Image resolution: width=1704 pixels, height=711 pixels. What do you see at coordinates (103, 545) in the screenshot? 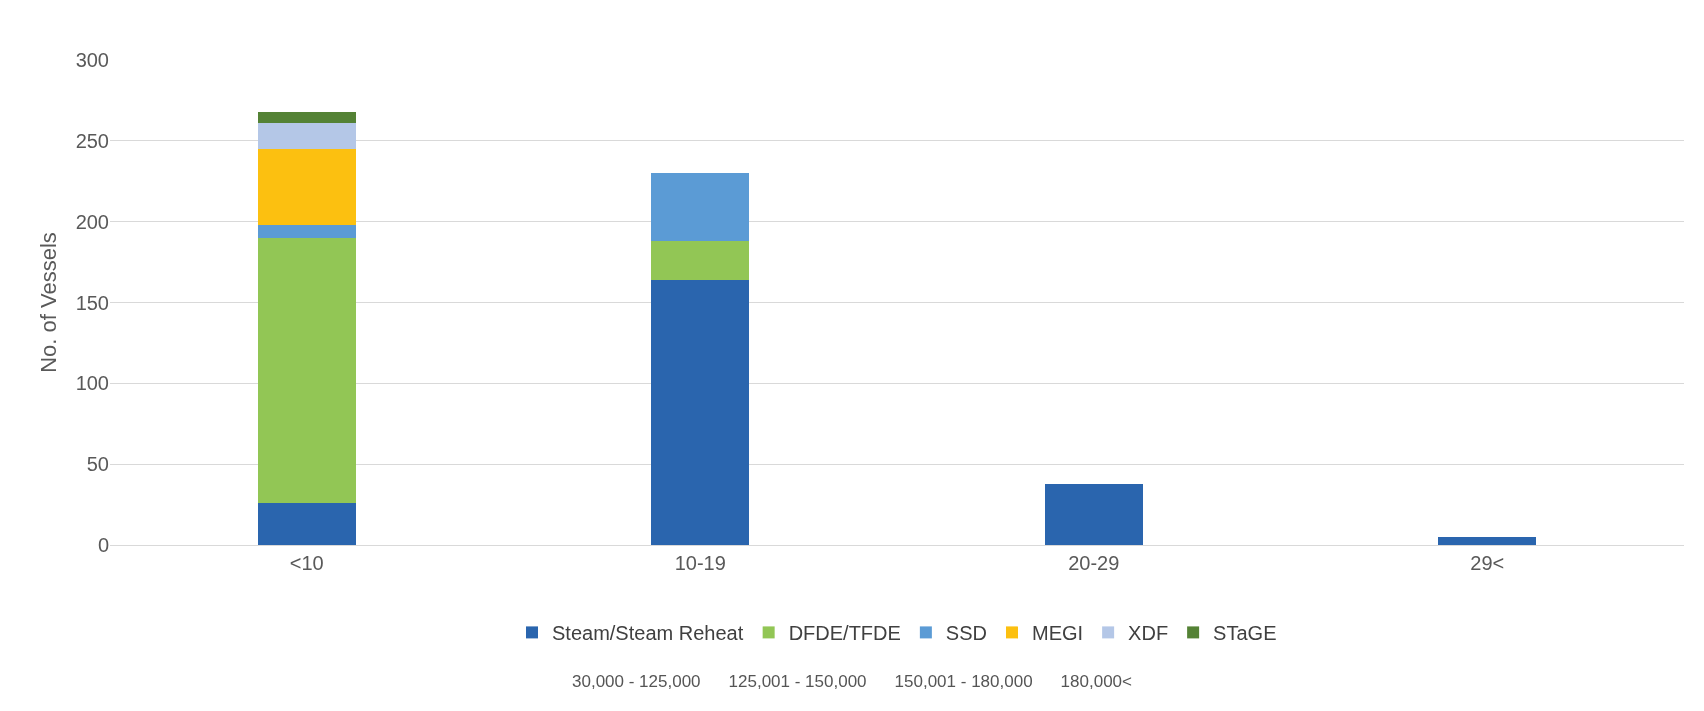
I see `y-tick-label: 0` at bounding box center [103, 545].